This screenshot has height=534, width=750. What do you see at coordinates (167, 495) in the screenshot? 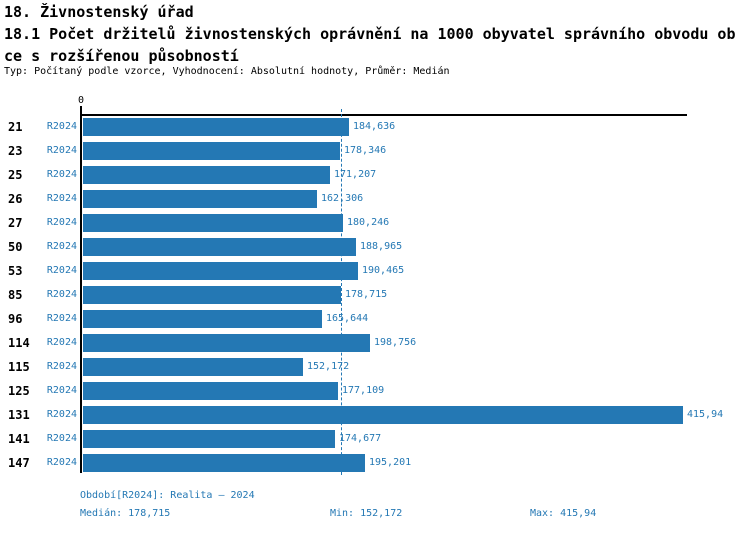
I see `footer-period: Období[R2024]: Realita – 2024` at bounding box center [167, 495].